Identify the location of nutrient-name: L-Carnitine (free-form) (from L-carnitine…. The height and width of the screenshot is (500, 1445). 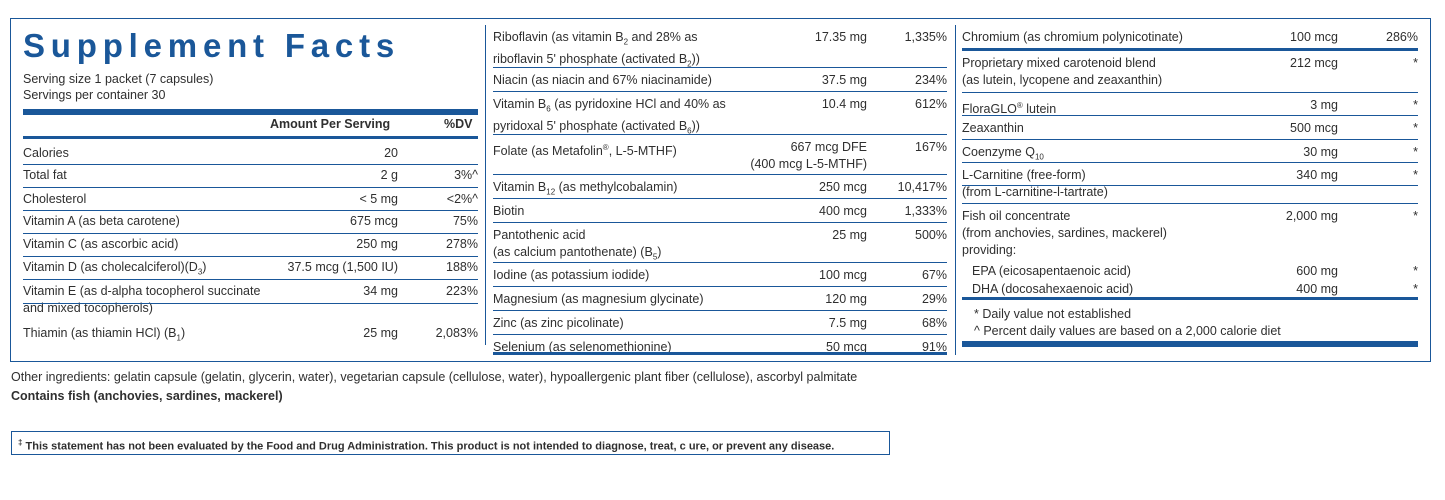
(1035, 183).